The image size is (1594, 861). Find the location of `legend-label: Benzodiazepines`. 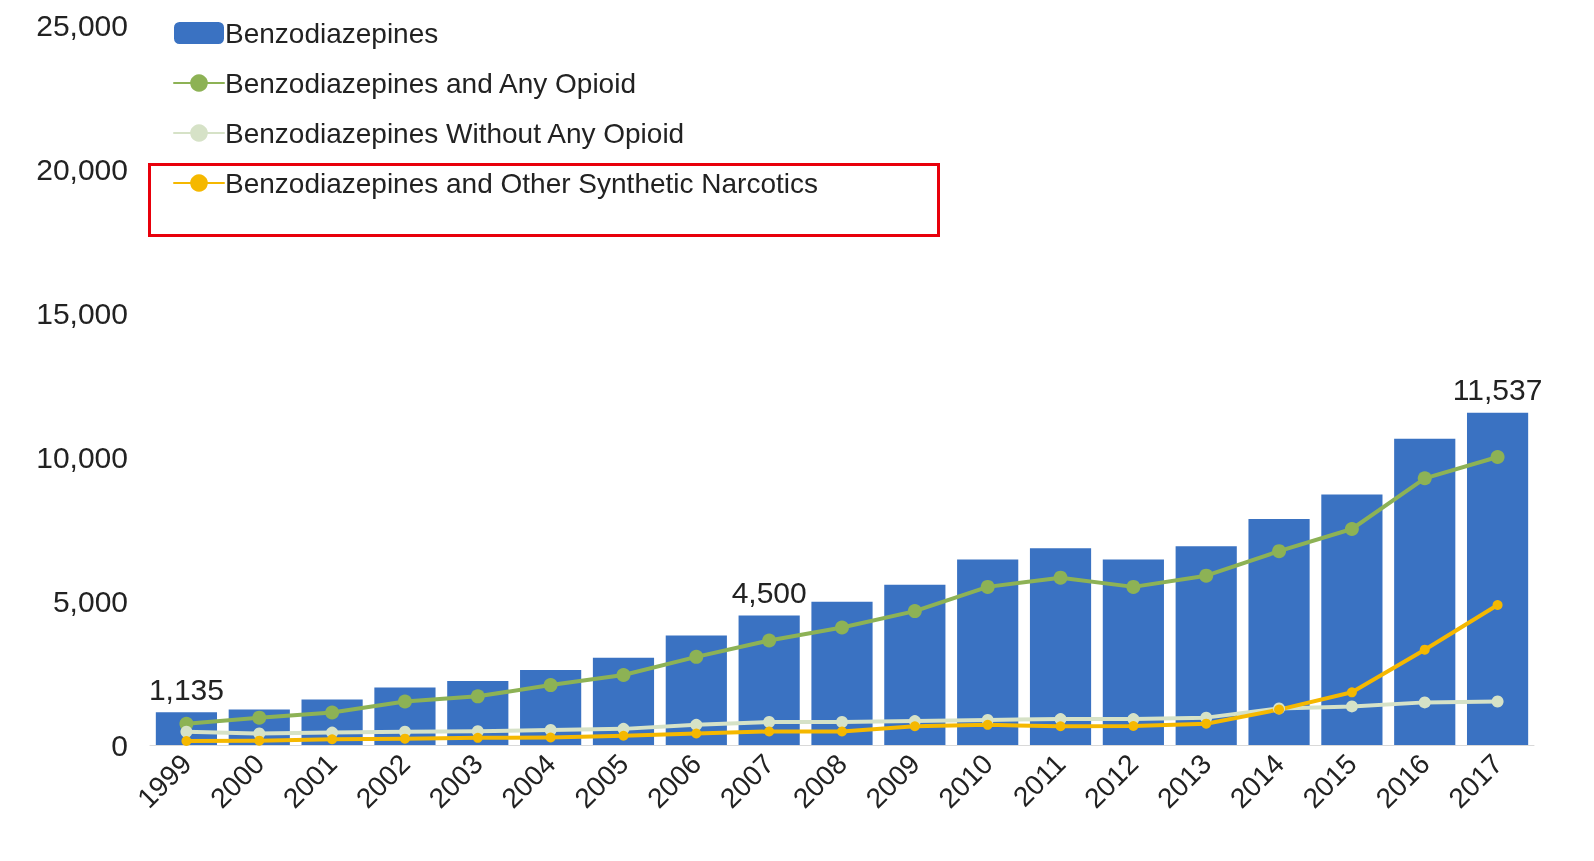

legend-label: Benzodiazepines is located at coordinates (332, 33).